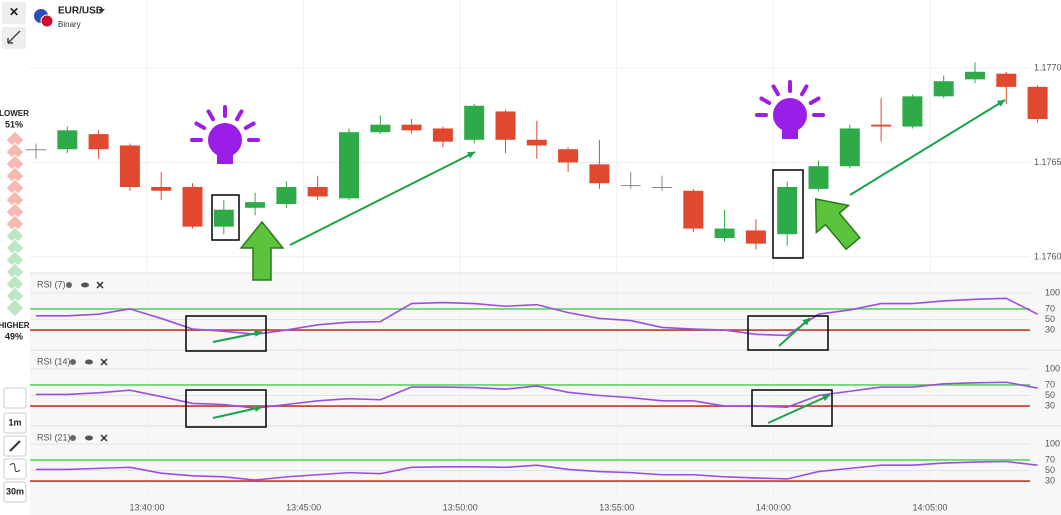 The width and height of the screenshot is (1061, 515). I want to click on dropdown-caret, so click(101, 11).